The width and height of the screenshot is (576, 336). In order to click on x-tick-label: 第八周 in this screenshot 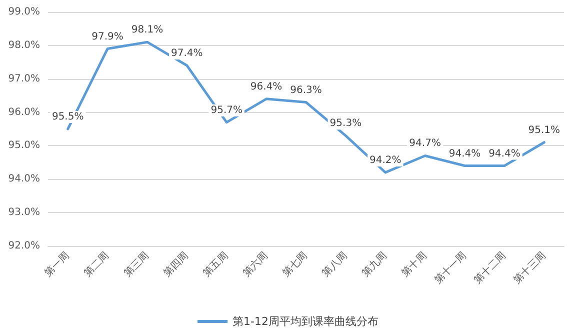, I will do `click(335, 264)`.